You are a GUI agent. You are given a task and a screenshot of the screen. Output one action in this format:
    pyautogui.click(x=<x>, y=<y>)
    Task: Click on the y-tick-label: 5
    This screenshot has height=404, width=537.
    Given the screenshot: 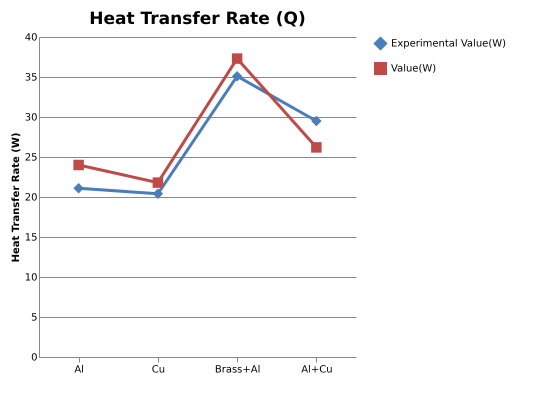 What is the action you would take?
    pyautogui.click(x=34, y=318)
    